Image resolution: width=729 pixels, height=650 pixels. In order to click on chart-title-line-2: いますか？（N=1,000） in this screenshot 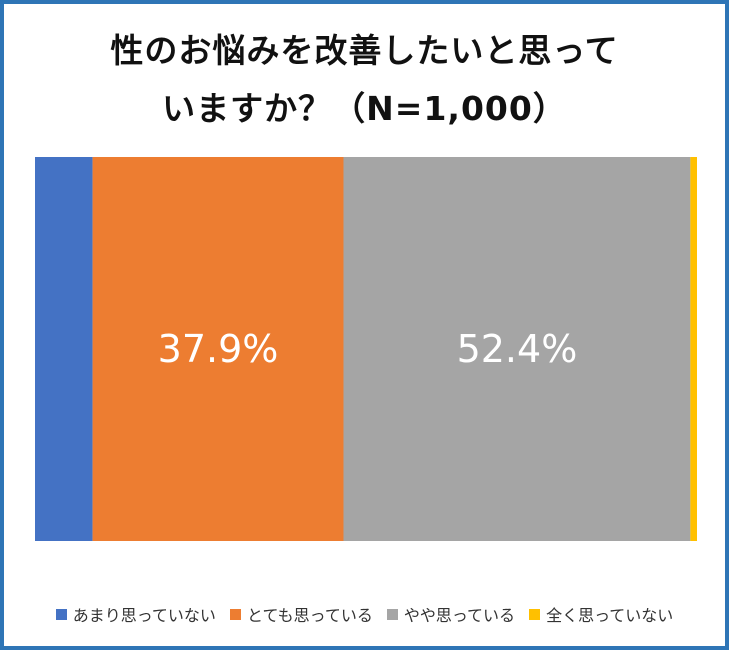, I will do `click(364, 108)`.